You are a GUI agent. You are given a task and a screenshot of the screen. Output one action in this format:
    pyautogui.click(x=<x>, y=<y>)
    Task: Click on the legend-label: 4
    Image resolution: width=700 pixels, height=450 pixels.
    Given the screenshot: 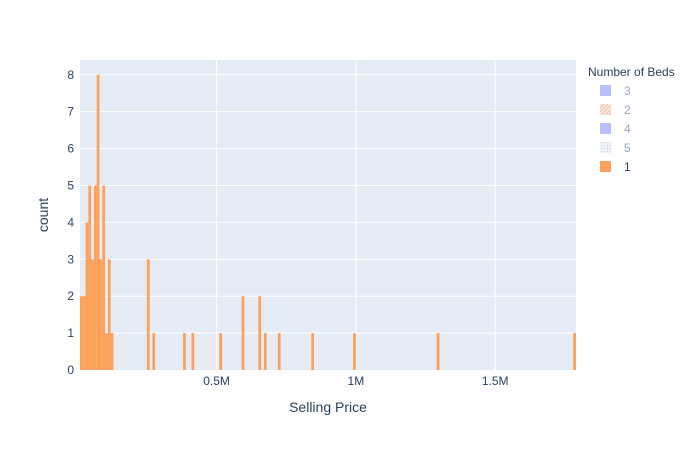 What is the action you would take?
    pyautogui.click(x=627, y=129)
    